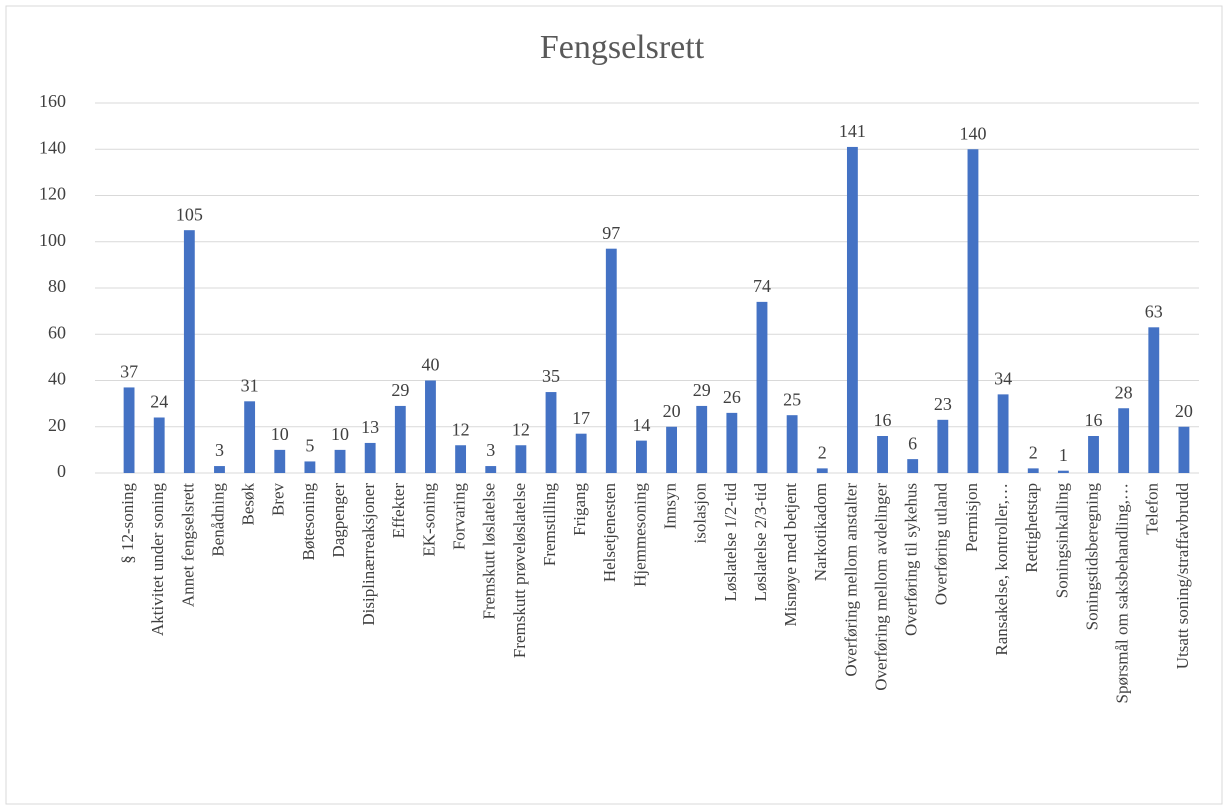 The image size is (1228, 810). What do you see at coordinates (911, 559) in the screenshot?
I see `x-tick-label: Overføring til sykehus` at bounding box center [911, 559].